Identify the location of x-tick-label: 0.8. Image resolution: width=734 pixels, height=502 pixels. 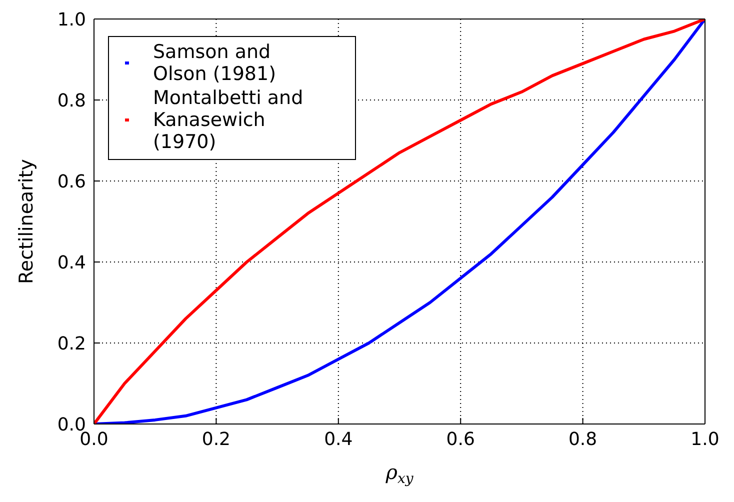
(583, 439).